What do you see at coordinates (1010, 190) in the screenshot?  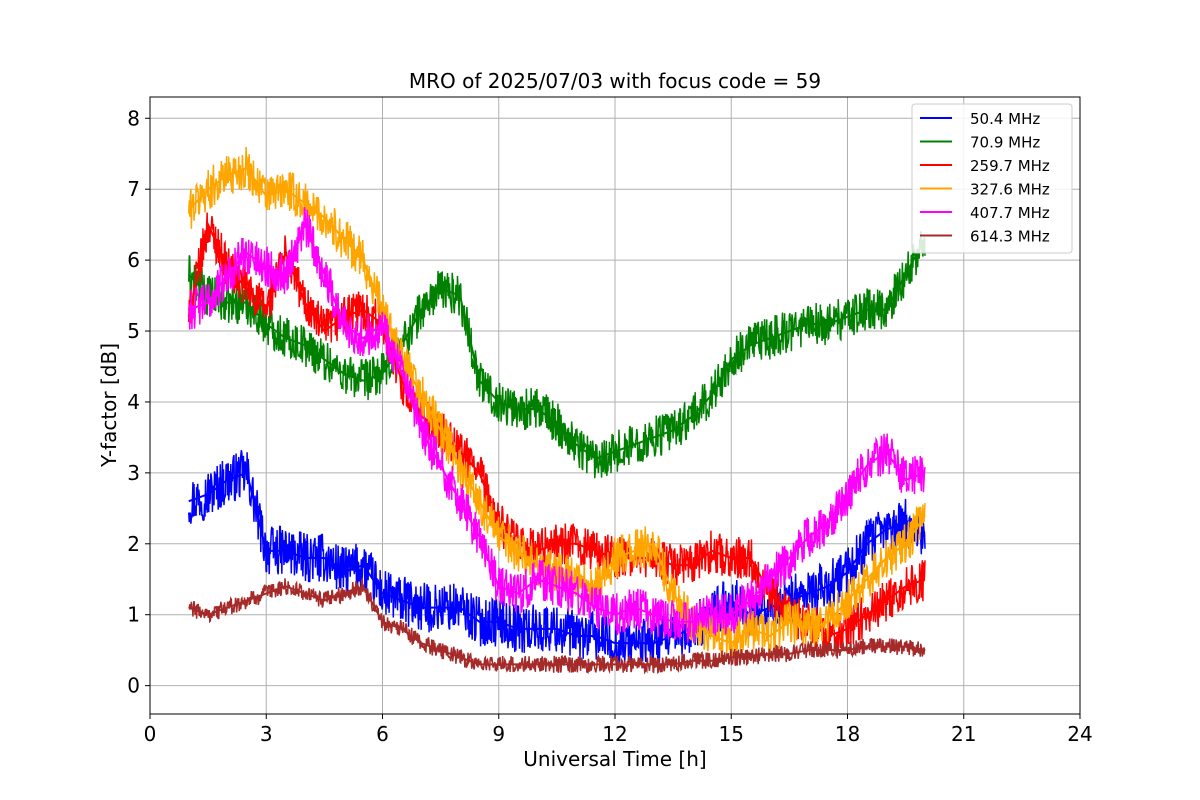 I see `legend-label: 327.6 MHz` at bounding box center [1010, 190].